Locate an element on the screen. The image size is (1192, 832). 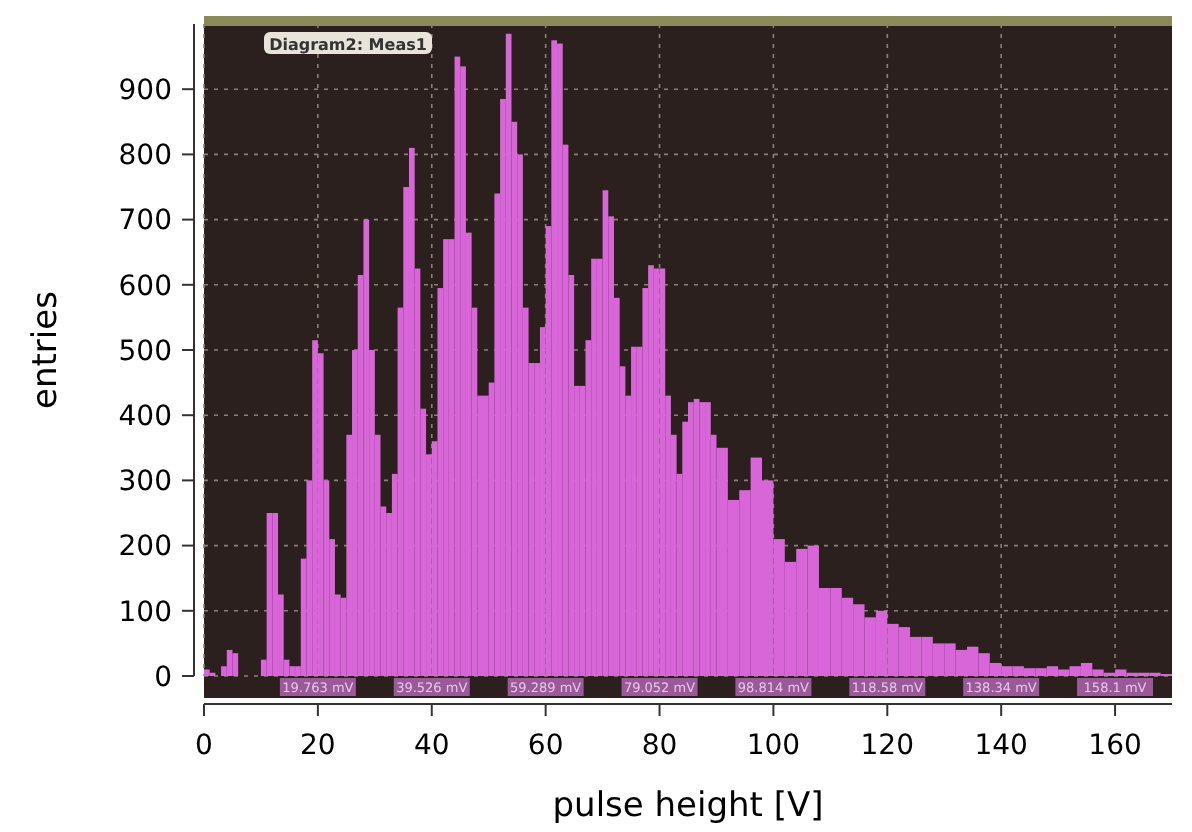
y-tick-label: 0 is located at coordinates (163, 677).